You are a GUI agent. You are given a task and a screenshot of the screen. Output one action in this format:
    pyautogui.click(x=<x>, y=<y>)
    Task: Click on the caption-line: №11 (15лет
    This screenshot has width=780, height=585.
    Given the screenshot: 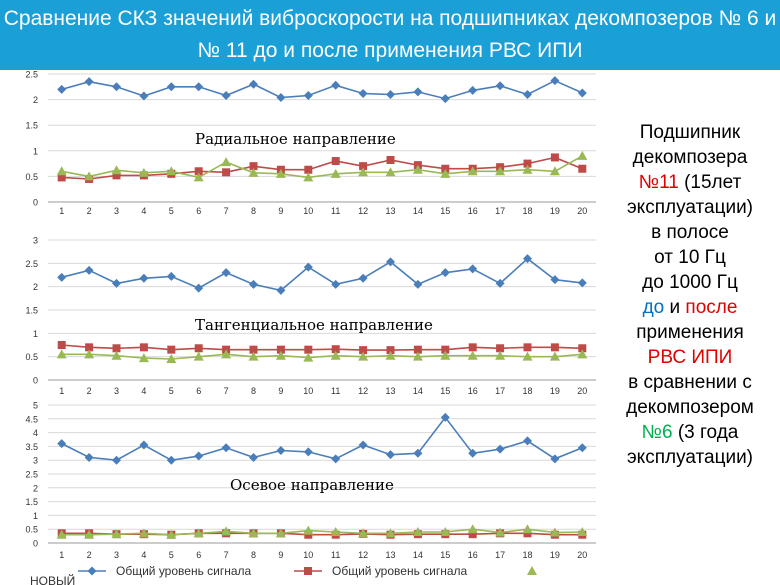 What is the action you would take?
    pyautogui.click(x=690, y=182)
    